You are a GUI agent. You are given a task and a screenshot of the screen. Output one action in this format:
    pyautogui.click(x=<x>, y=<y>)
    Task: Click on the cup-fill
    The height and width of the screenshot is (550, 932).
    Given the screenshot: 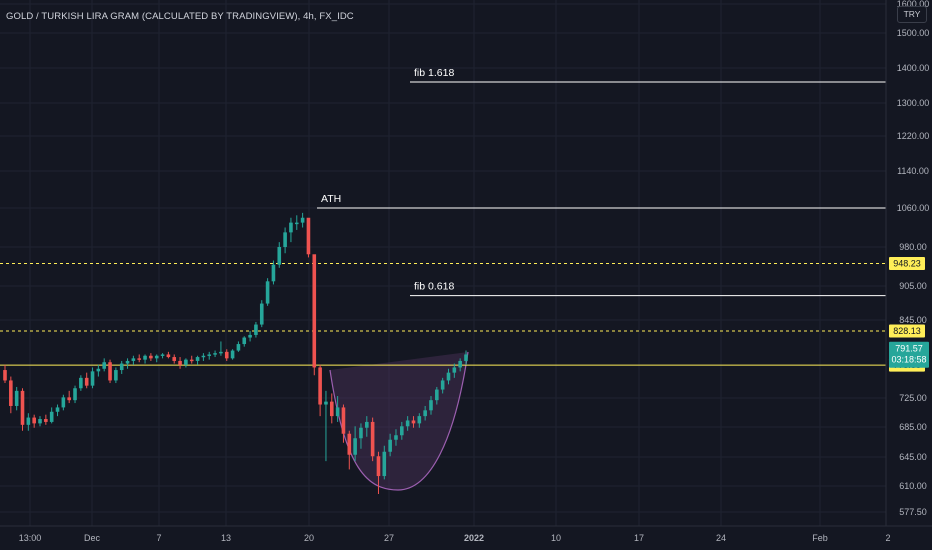 What is the action you would take?
    pyautogui.click(x=399, y=421)
    